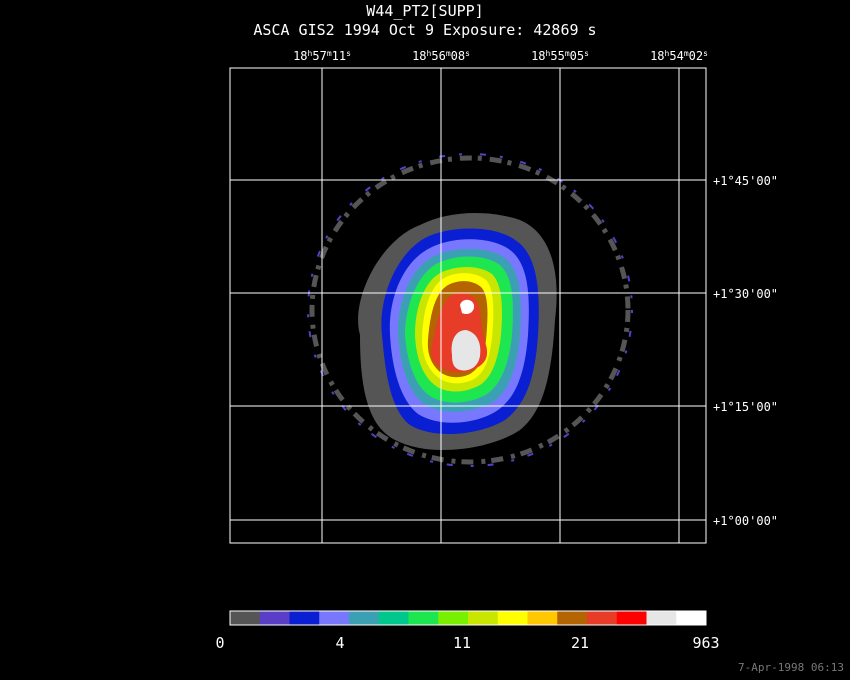  Describe the element at coordinates (705, 643) in the screenshot. I see `color-scale-label: 963` at that location.